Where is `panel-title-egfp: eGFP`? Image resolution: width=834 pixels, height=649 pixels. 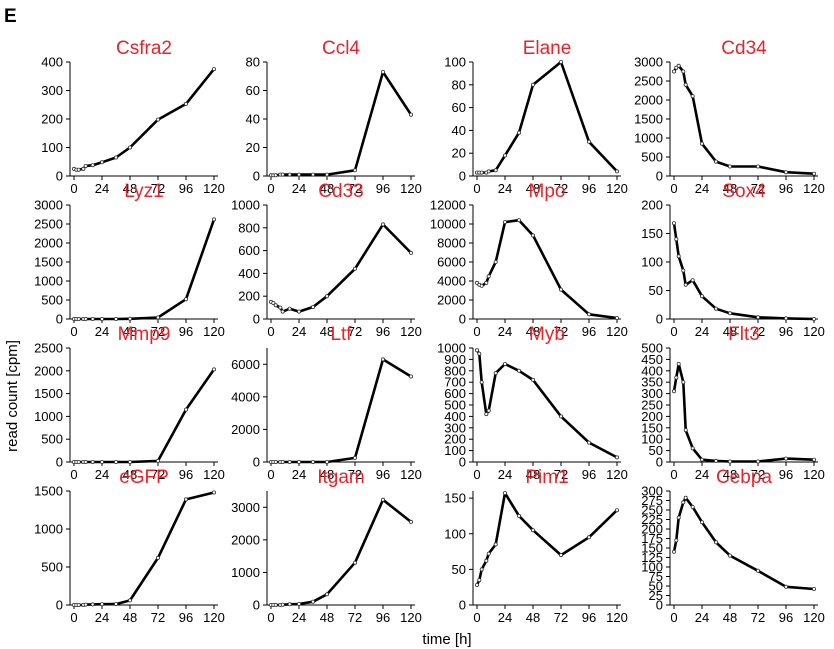
panel-title-egfp: eGFP is located at coordinates (144, 477).